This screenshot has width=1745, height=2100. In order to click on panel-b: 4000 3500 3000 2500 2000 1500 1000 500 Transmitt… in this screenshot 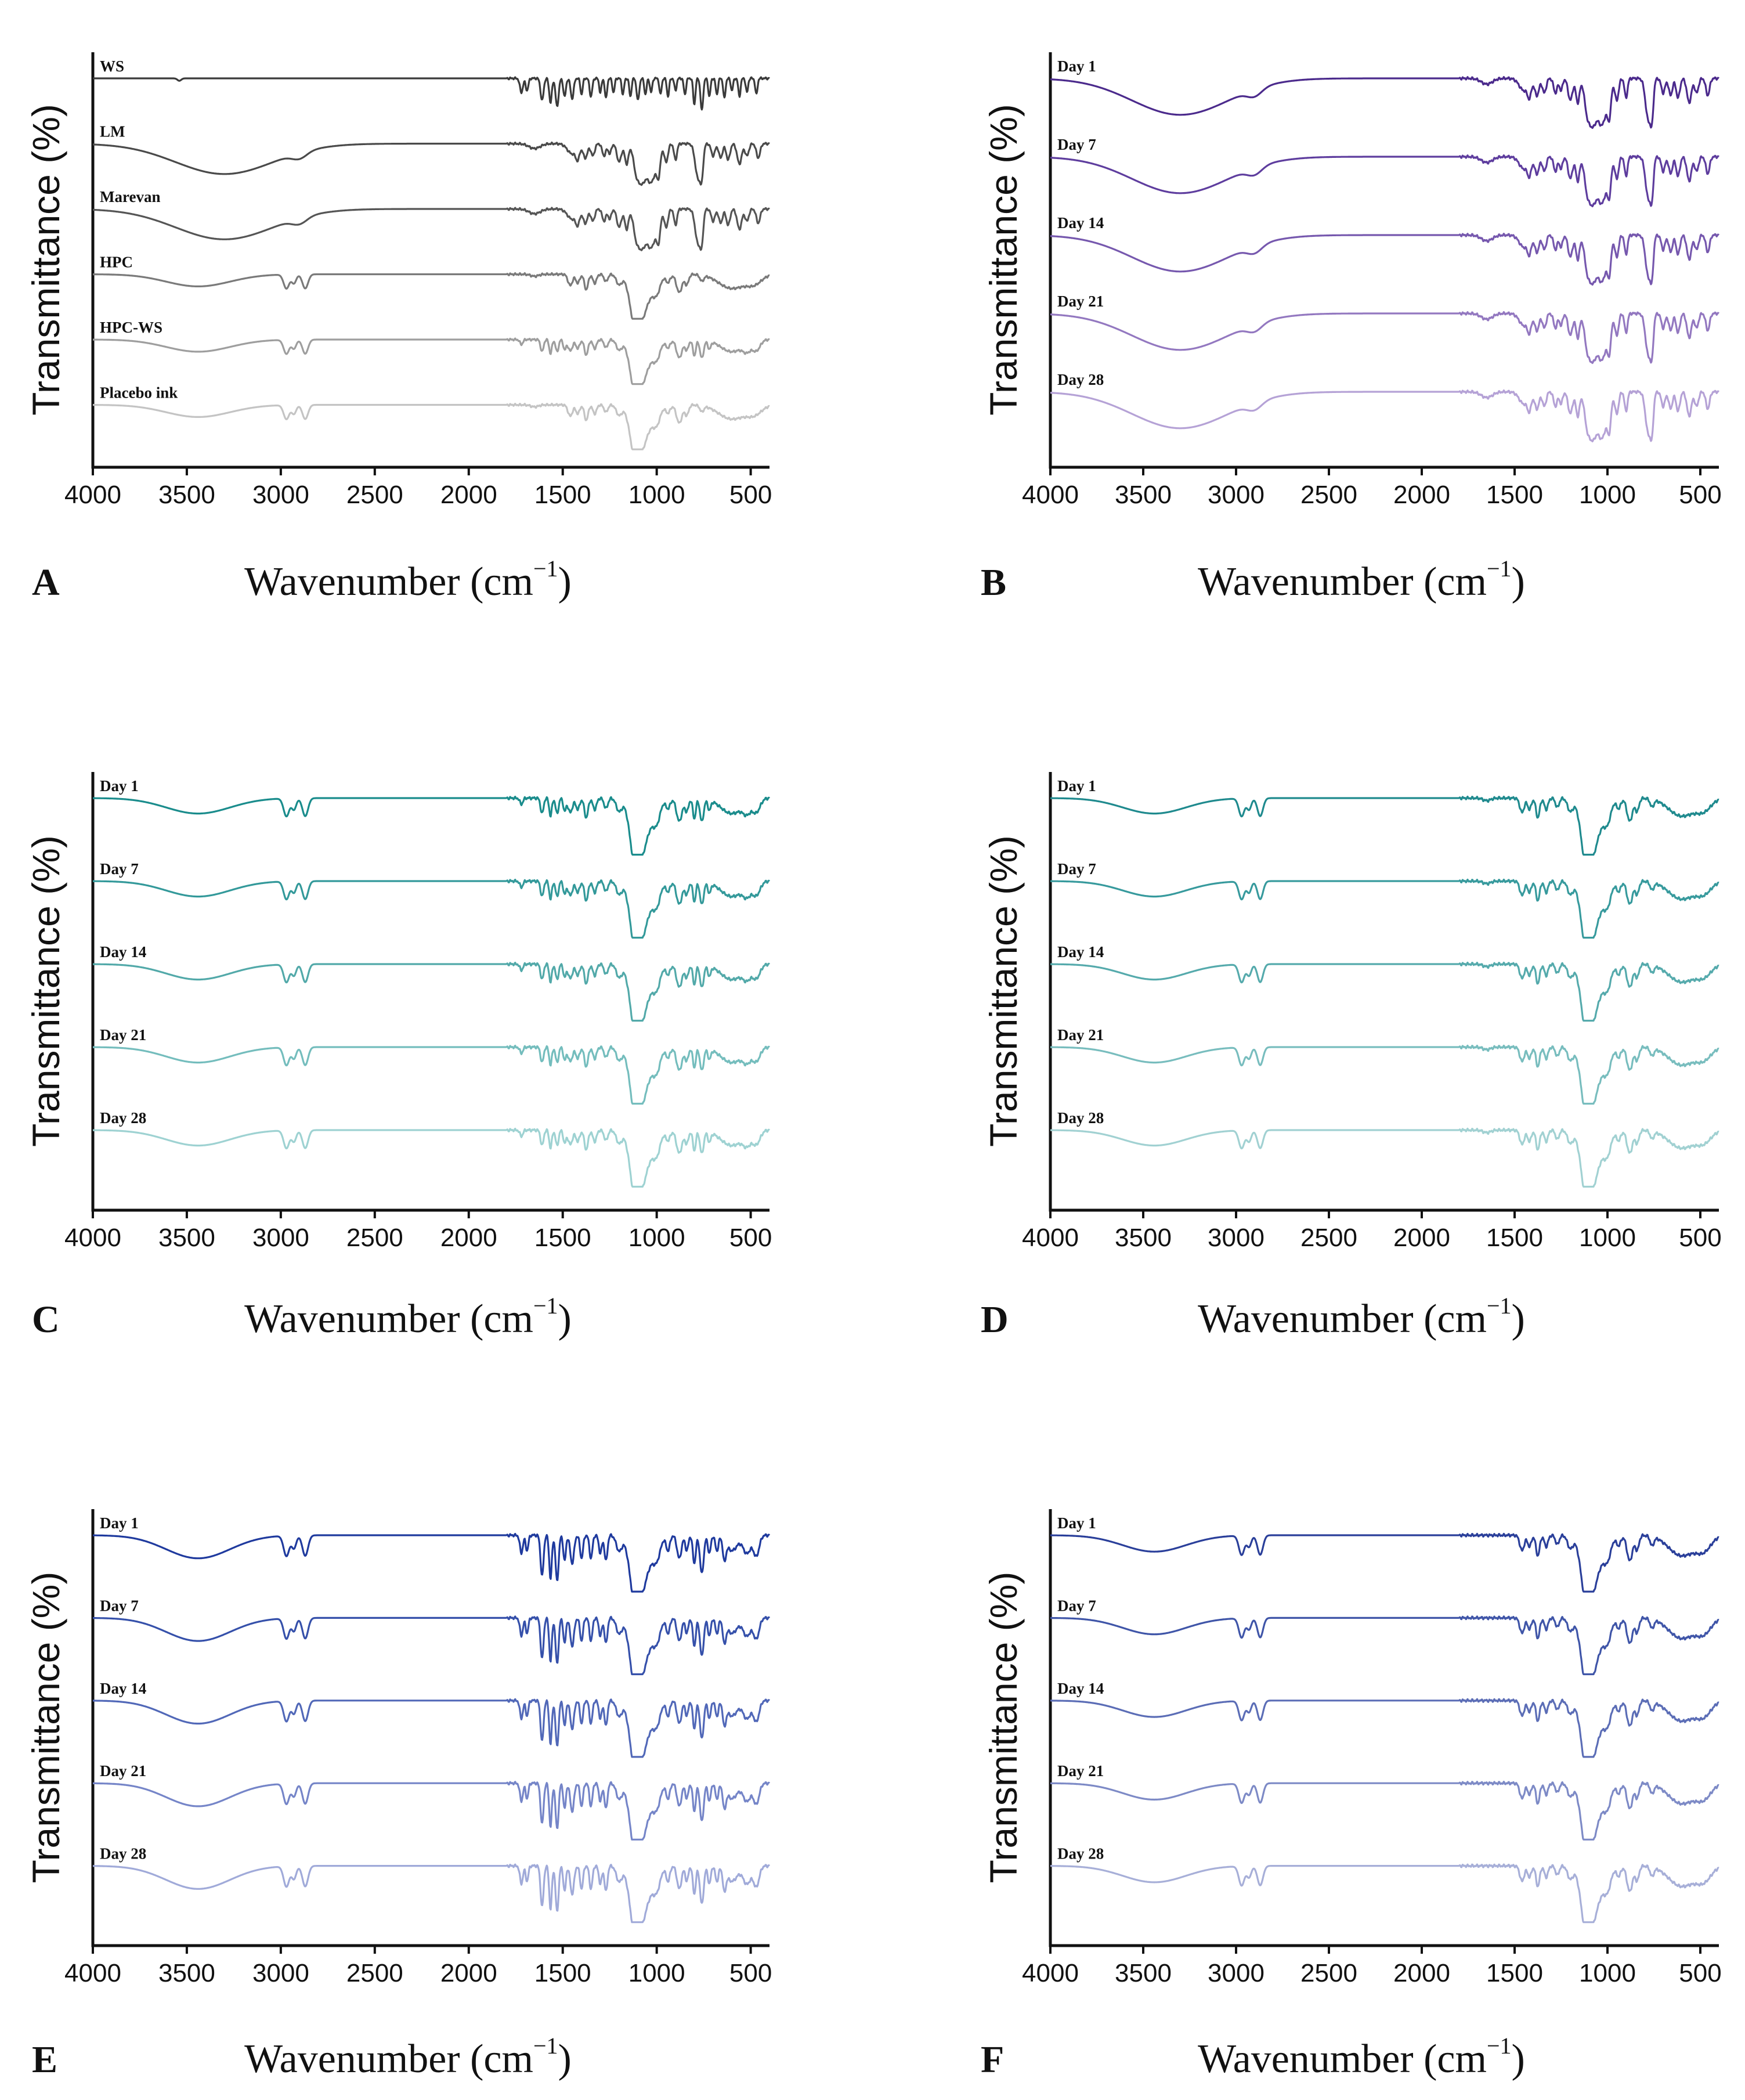, I will do `click(1351, 328)`.